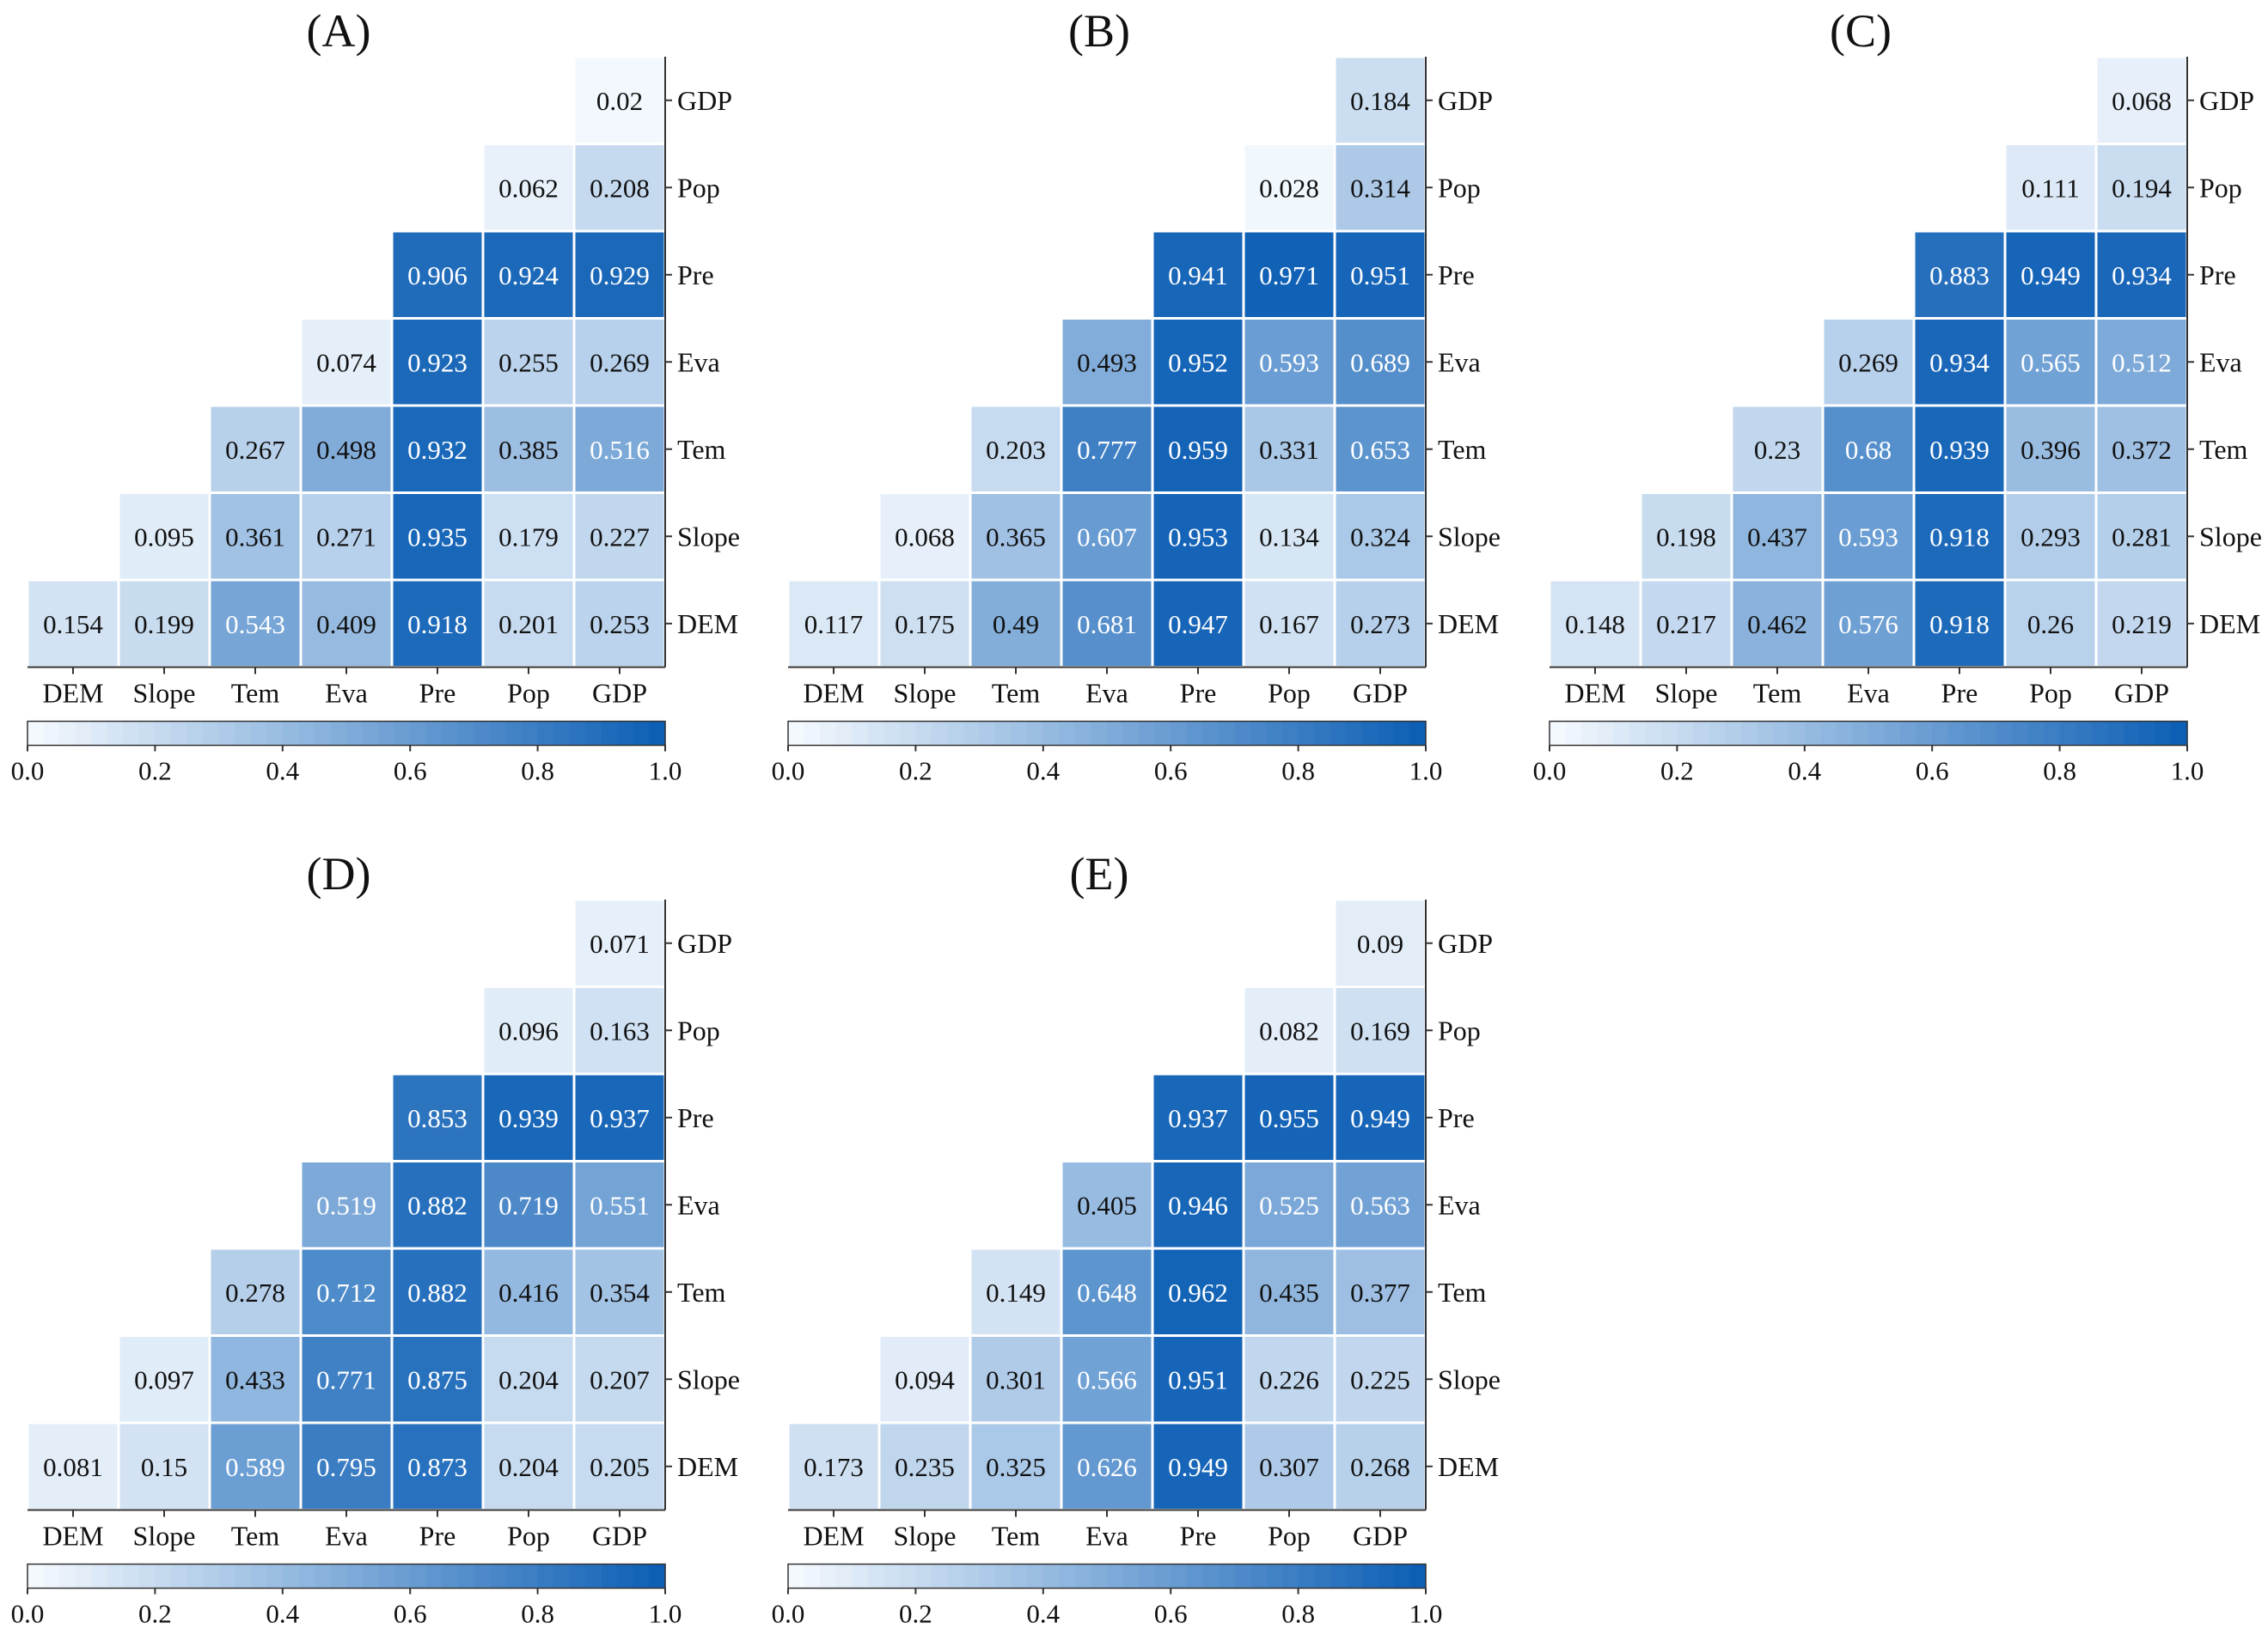  What do you see at coordinates (1107, 624) in the screenshot?
I see `cell-value-label: 0.681` at bounding box center [1107, 624].